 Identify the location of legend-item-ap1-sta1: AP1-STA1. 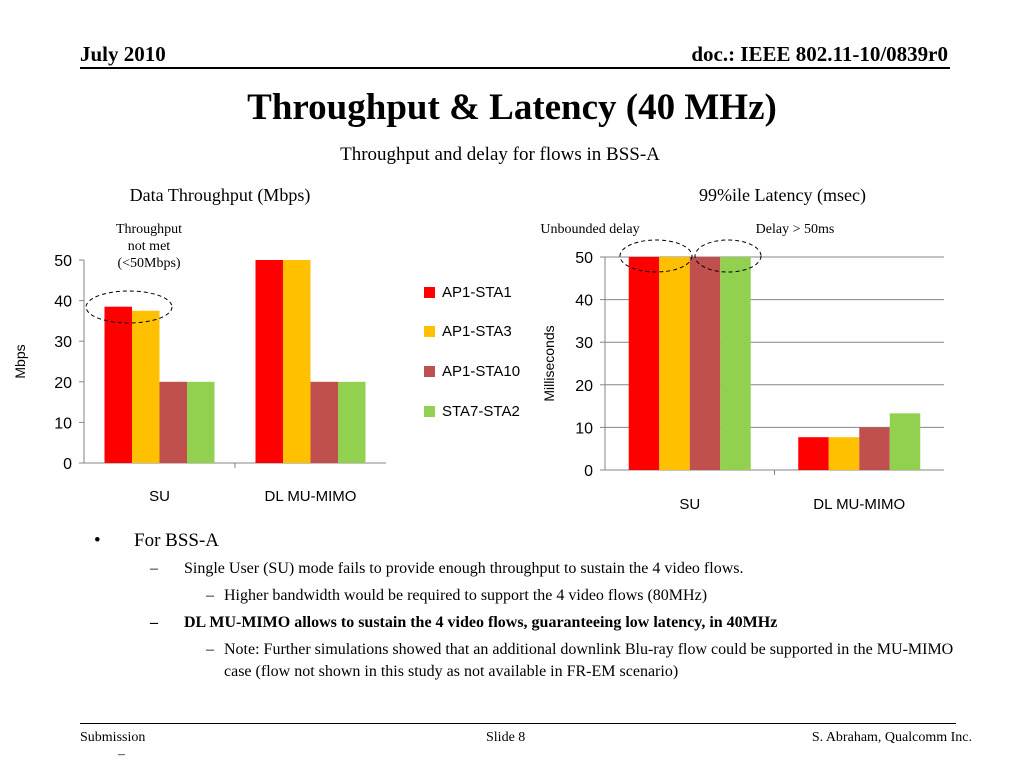
(468, 292).